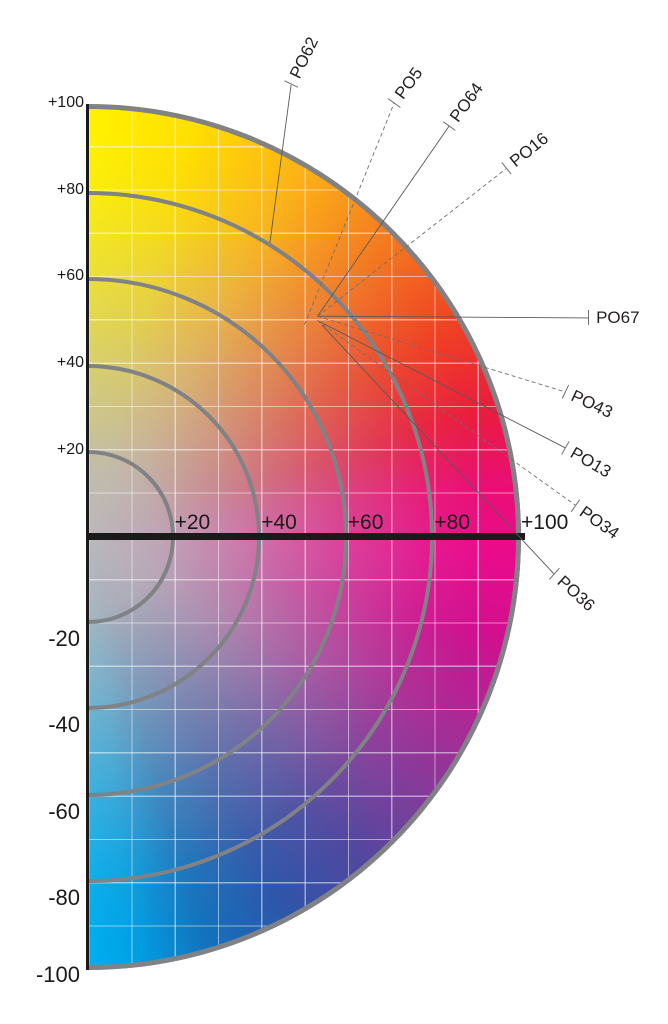  Describe the element at coordinates (452, 522) in the screenshot. I see `x-axis-tick-label: +80` at that location.